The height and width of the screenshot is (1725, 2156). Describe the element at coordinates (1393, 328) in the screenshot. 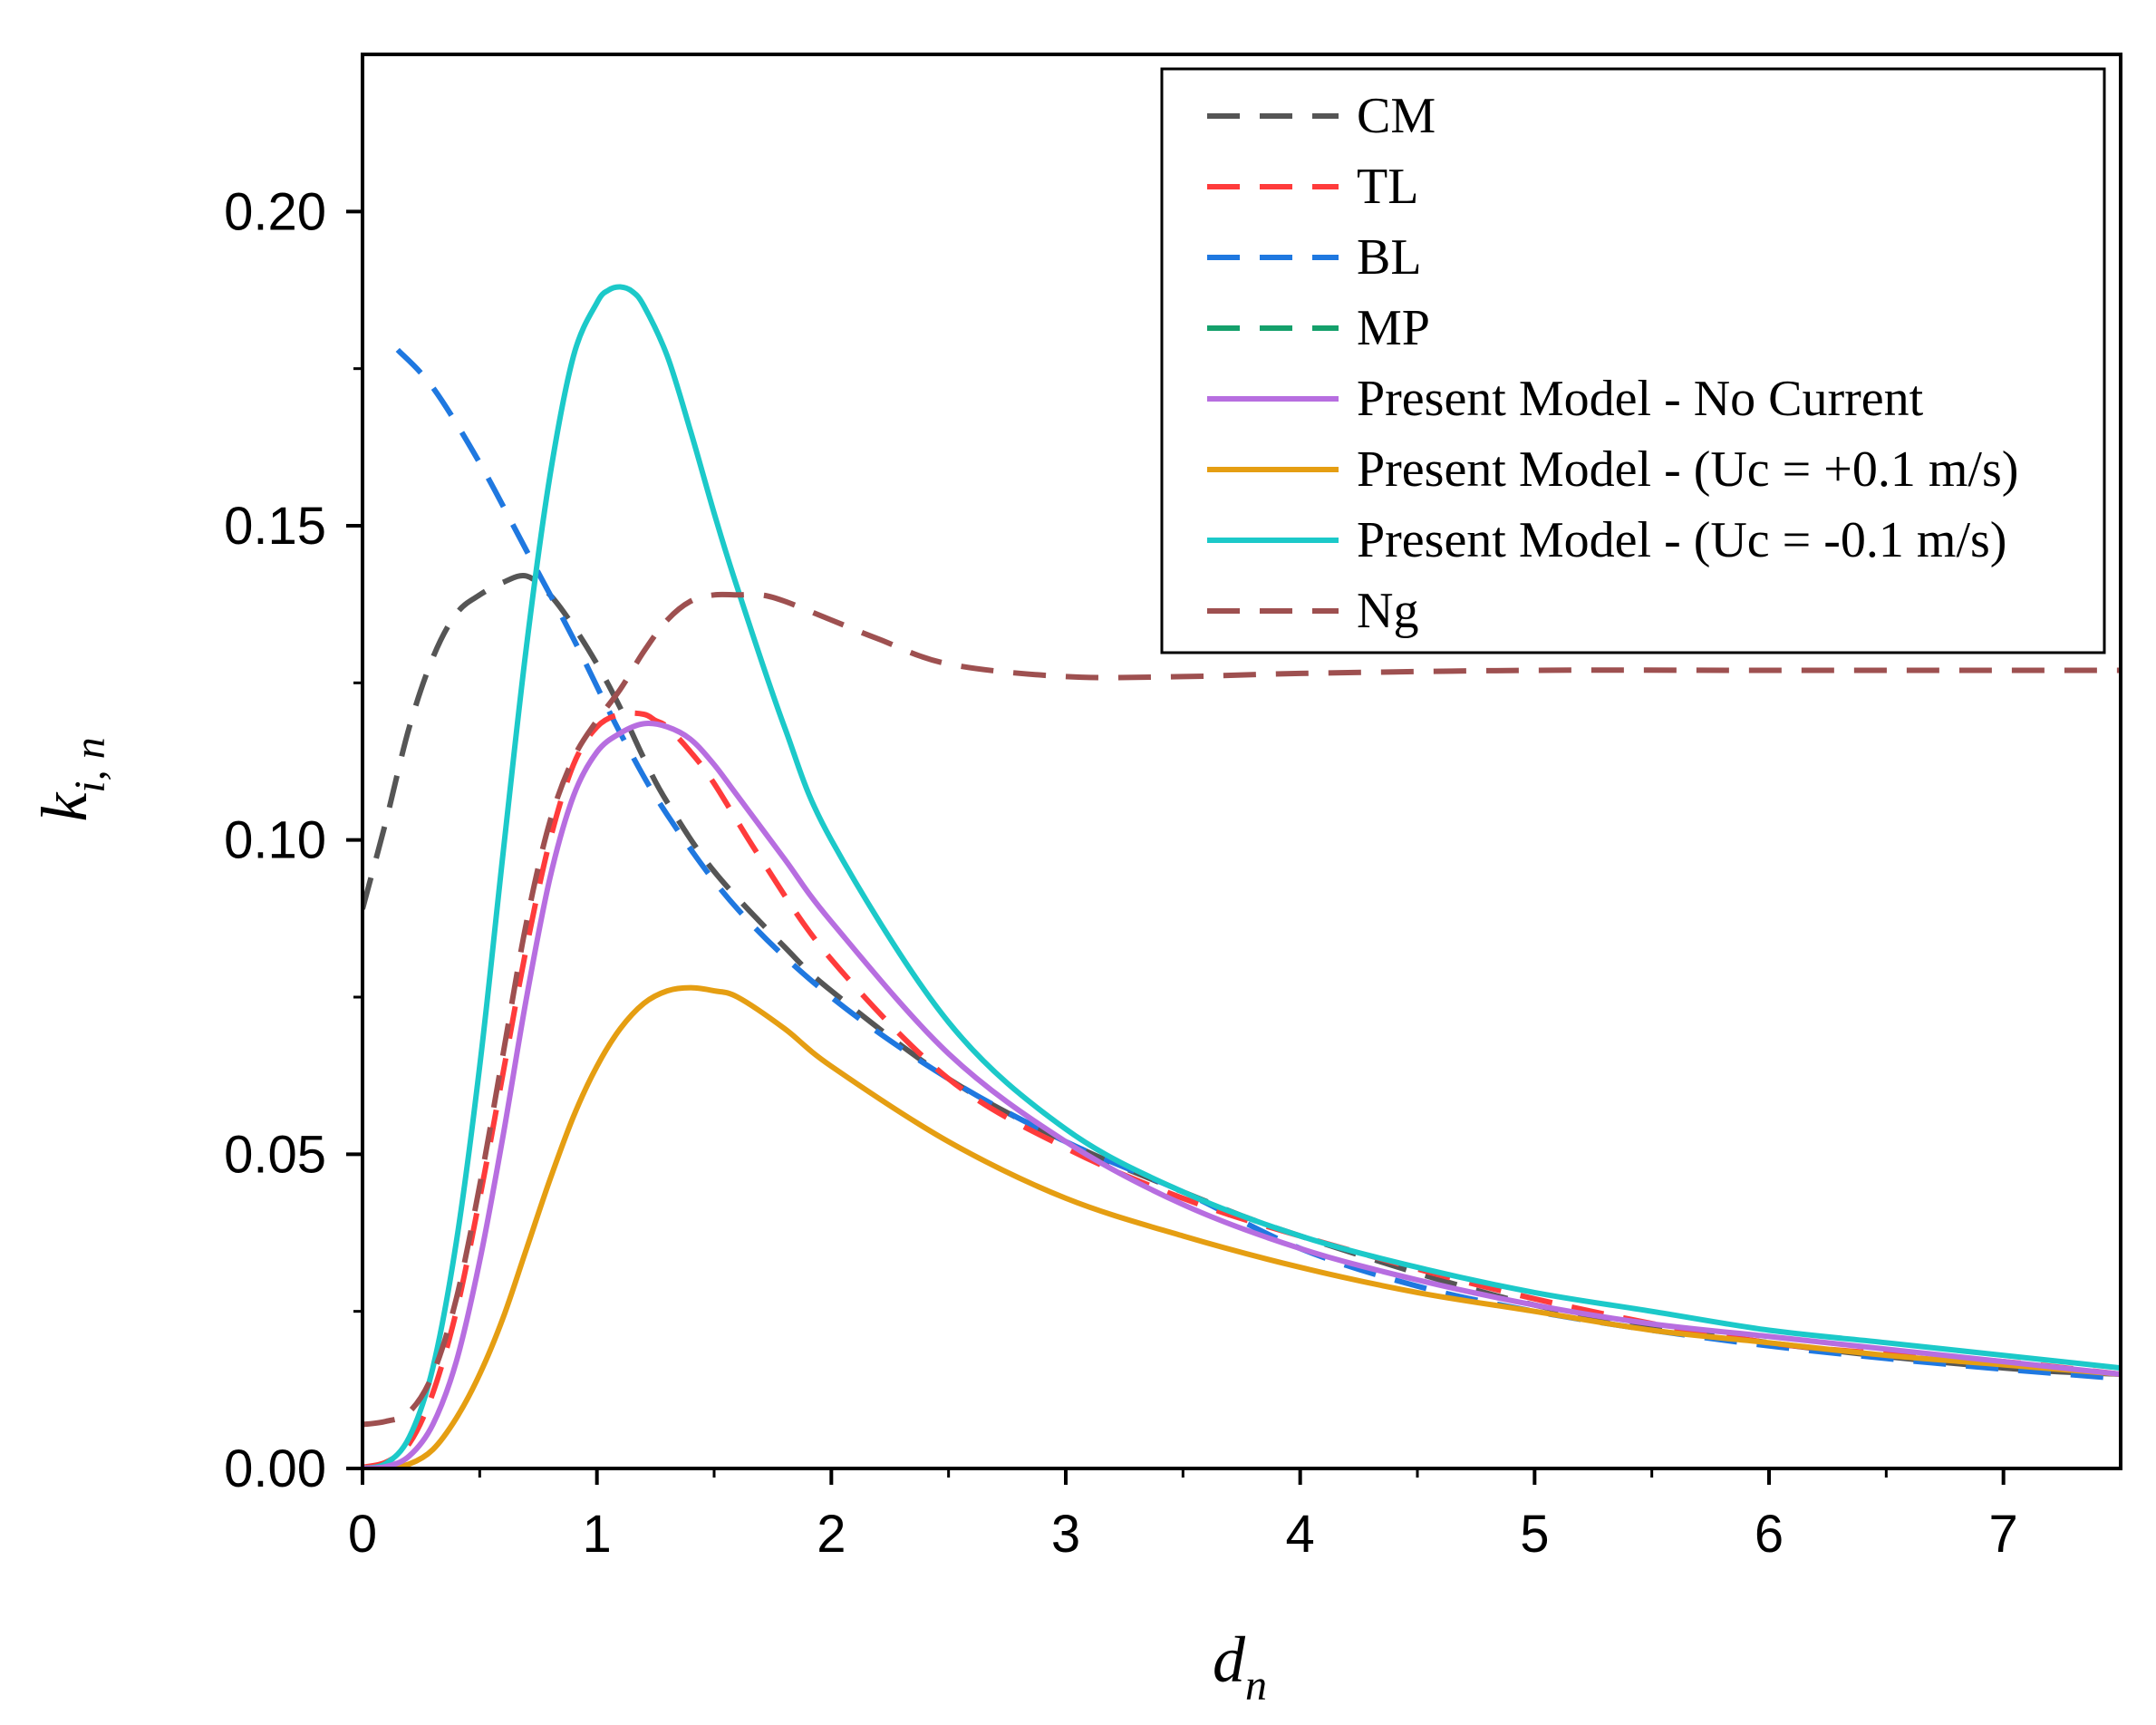

I see `legend-label: MP` at that location.